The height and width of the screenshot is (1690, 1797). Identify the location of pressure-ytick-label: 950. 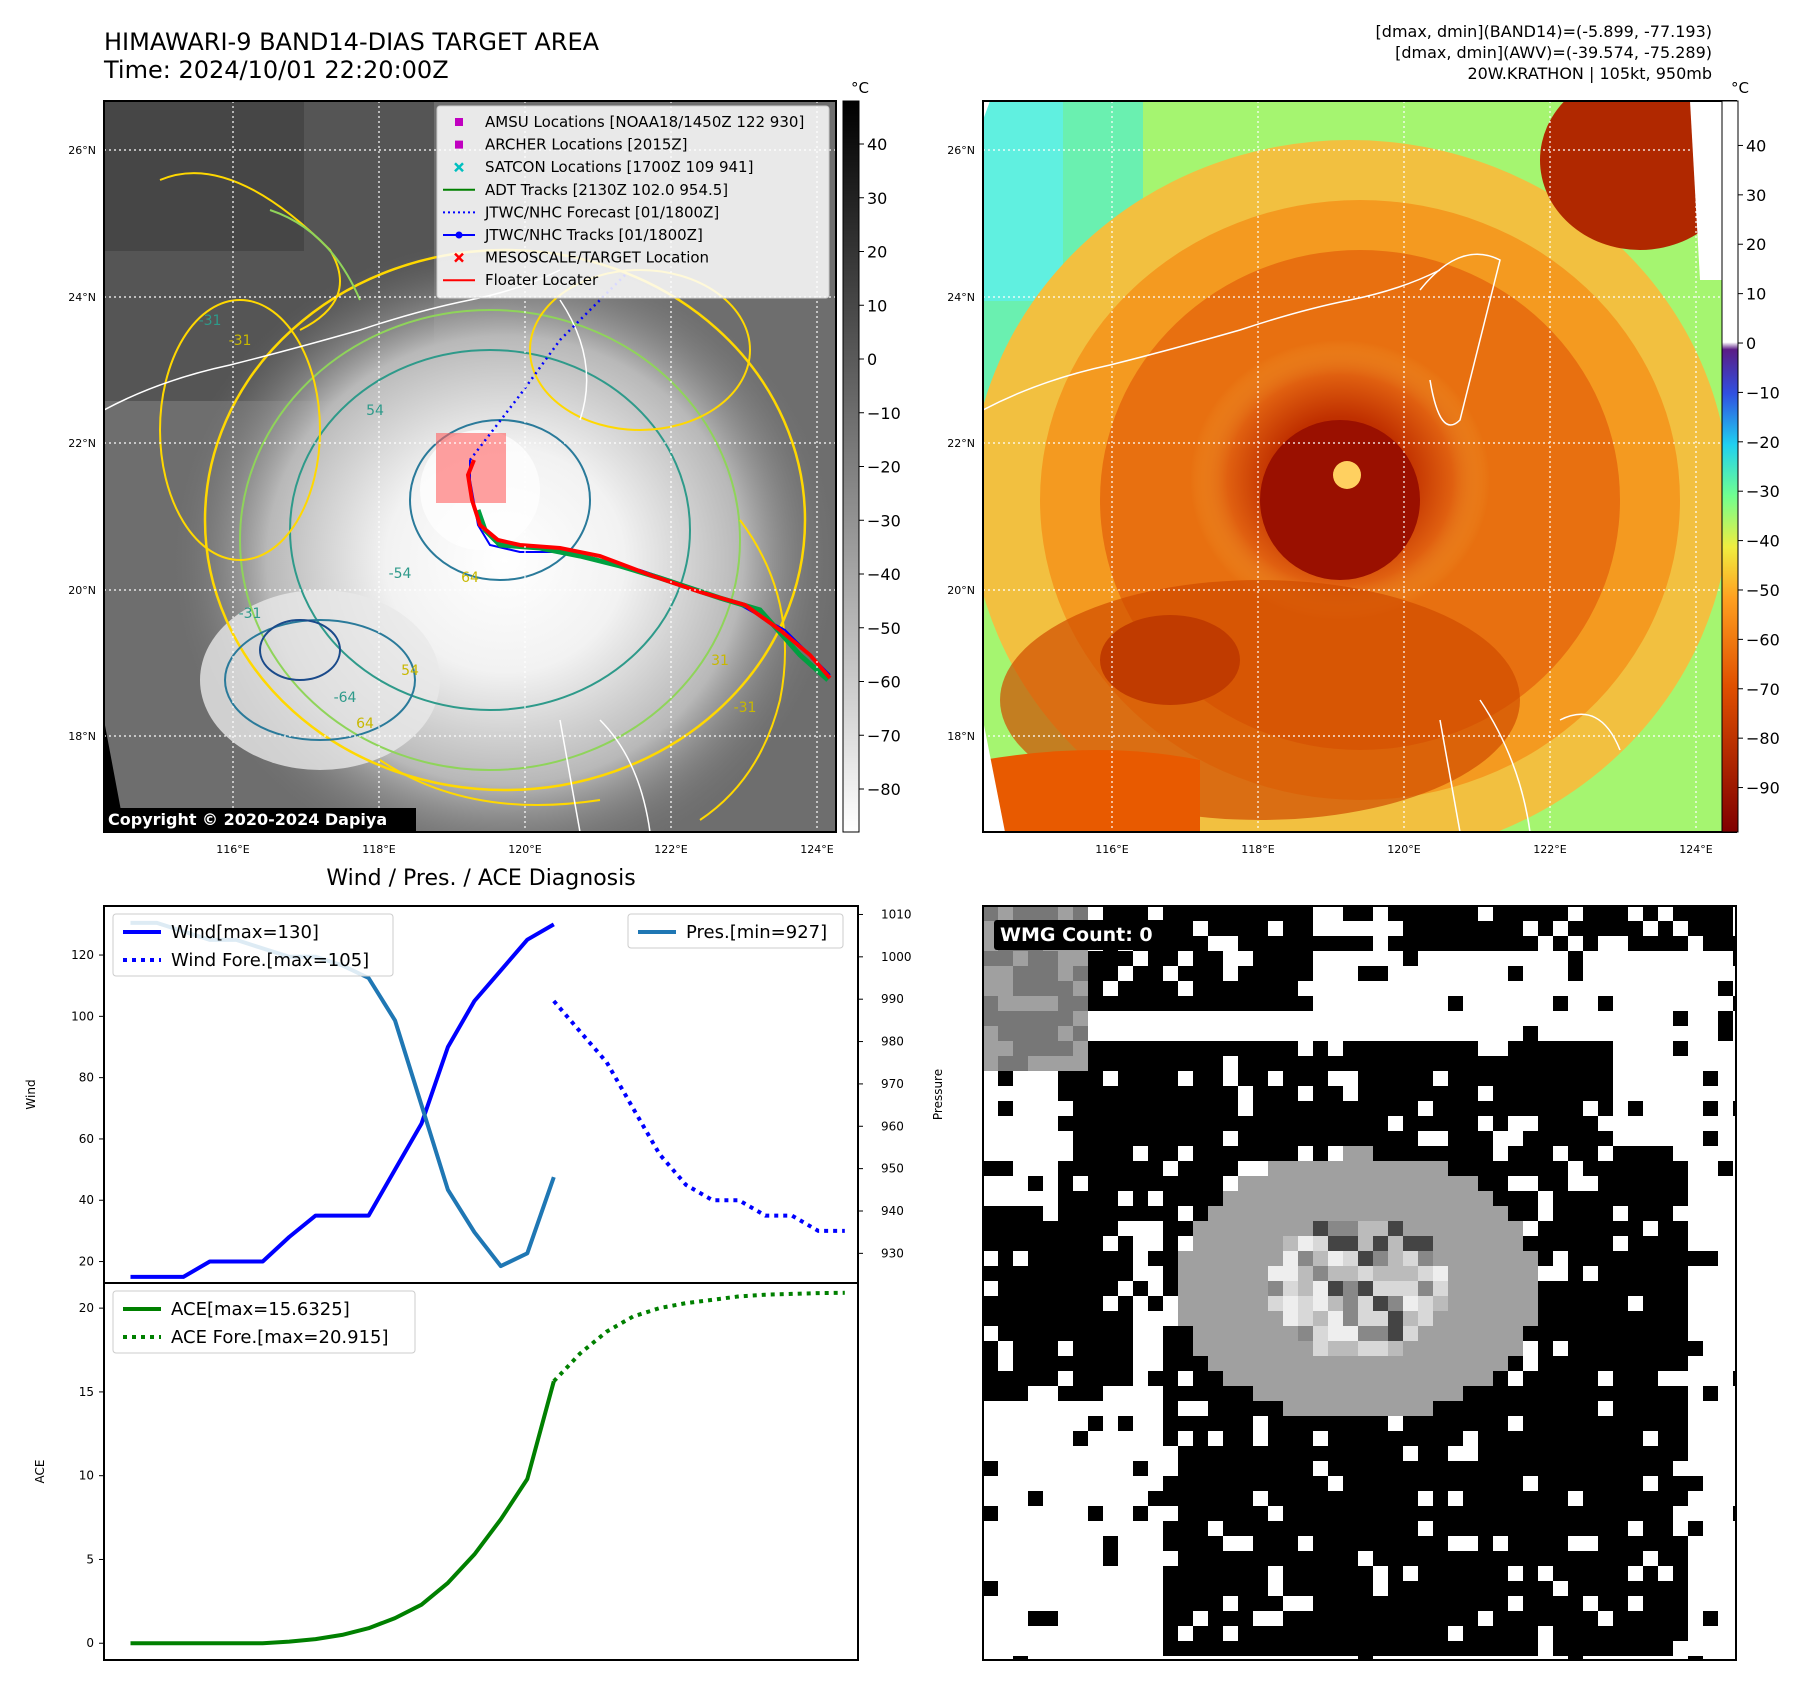
(892, 1169).